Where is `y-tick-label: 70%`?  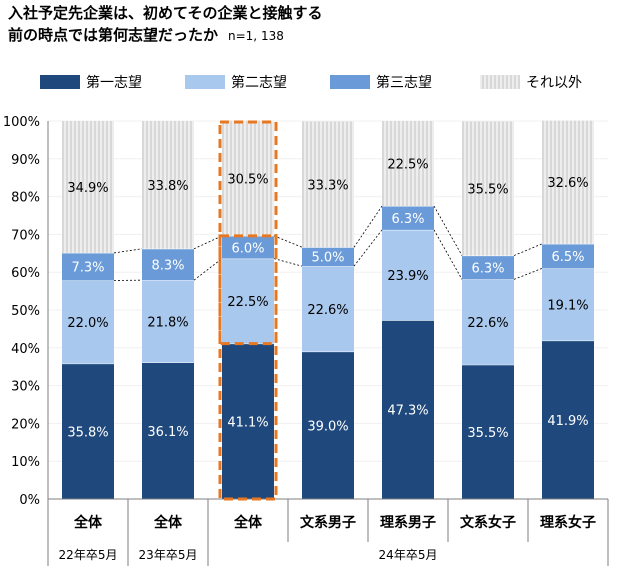 y-tick-label: 70% is located at coordinates (25, 235).